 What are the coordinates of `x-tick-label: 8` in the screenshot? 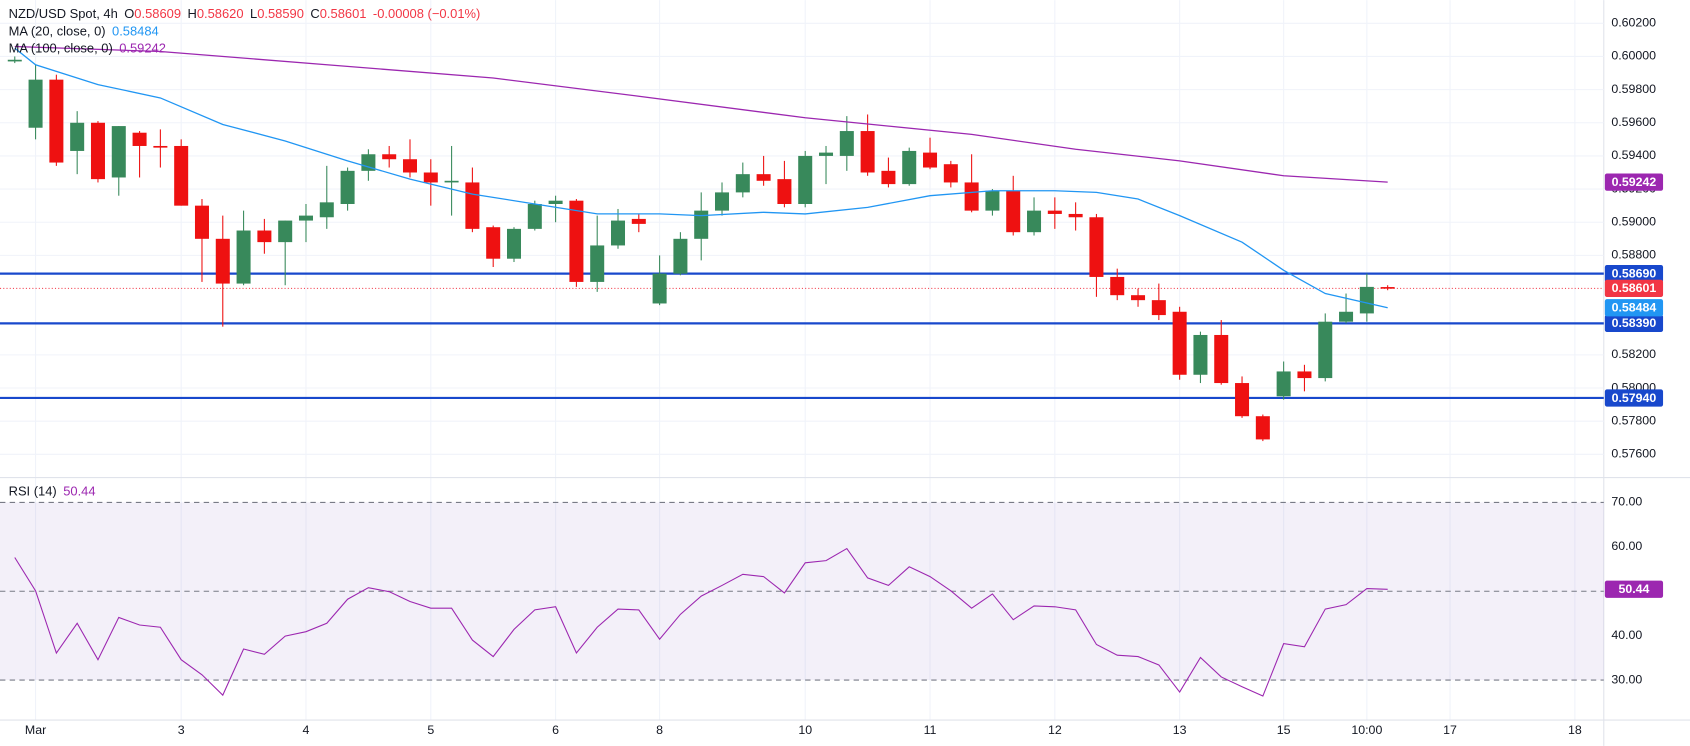 It's located at (659, 730).